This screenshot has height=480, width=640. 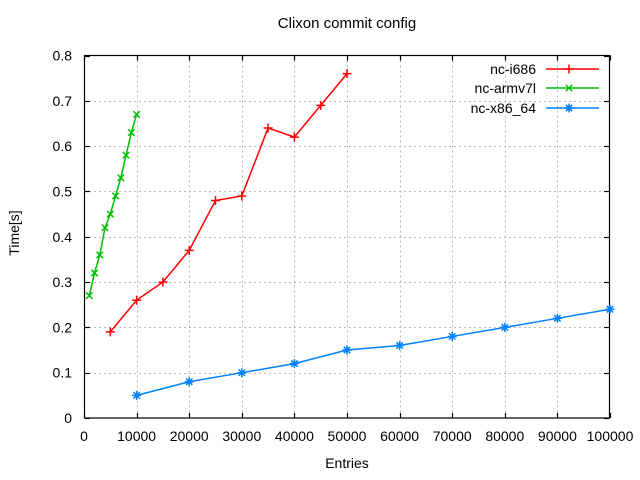 I want to click on series-nc-armv7l, so click(x=113, y=205).